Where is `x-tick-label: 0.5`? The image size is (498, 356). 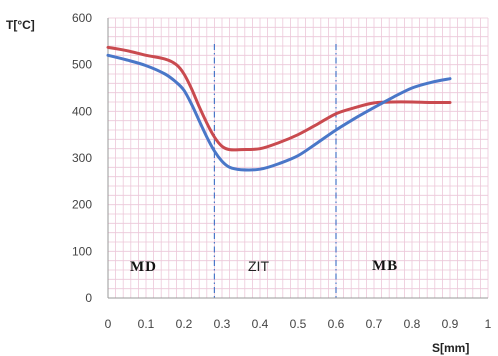 x-tick-label: 0.5 is located at coordinates (298, 324).